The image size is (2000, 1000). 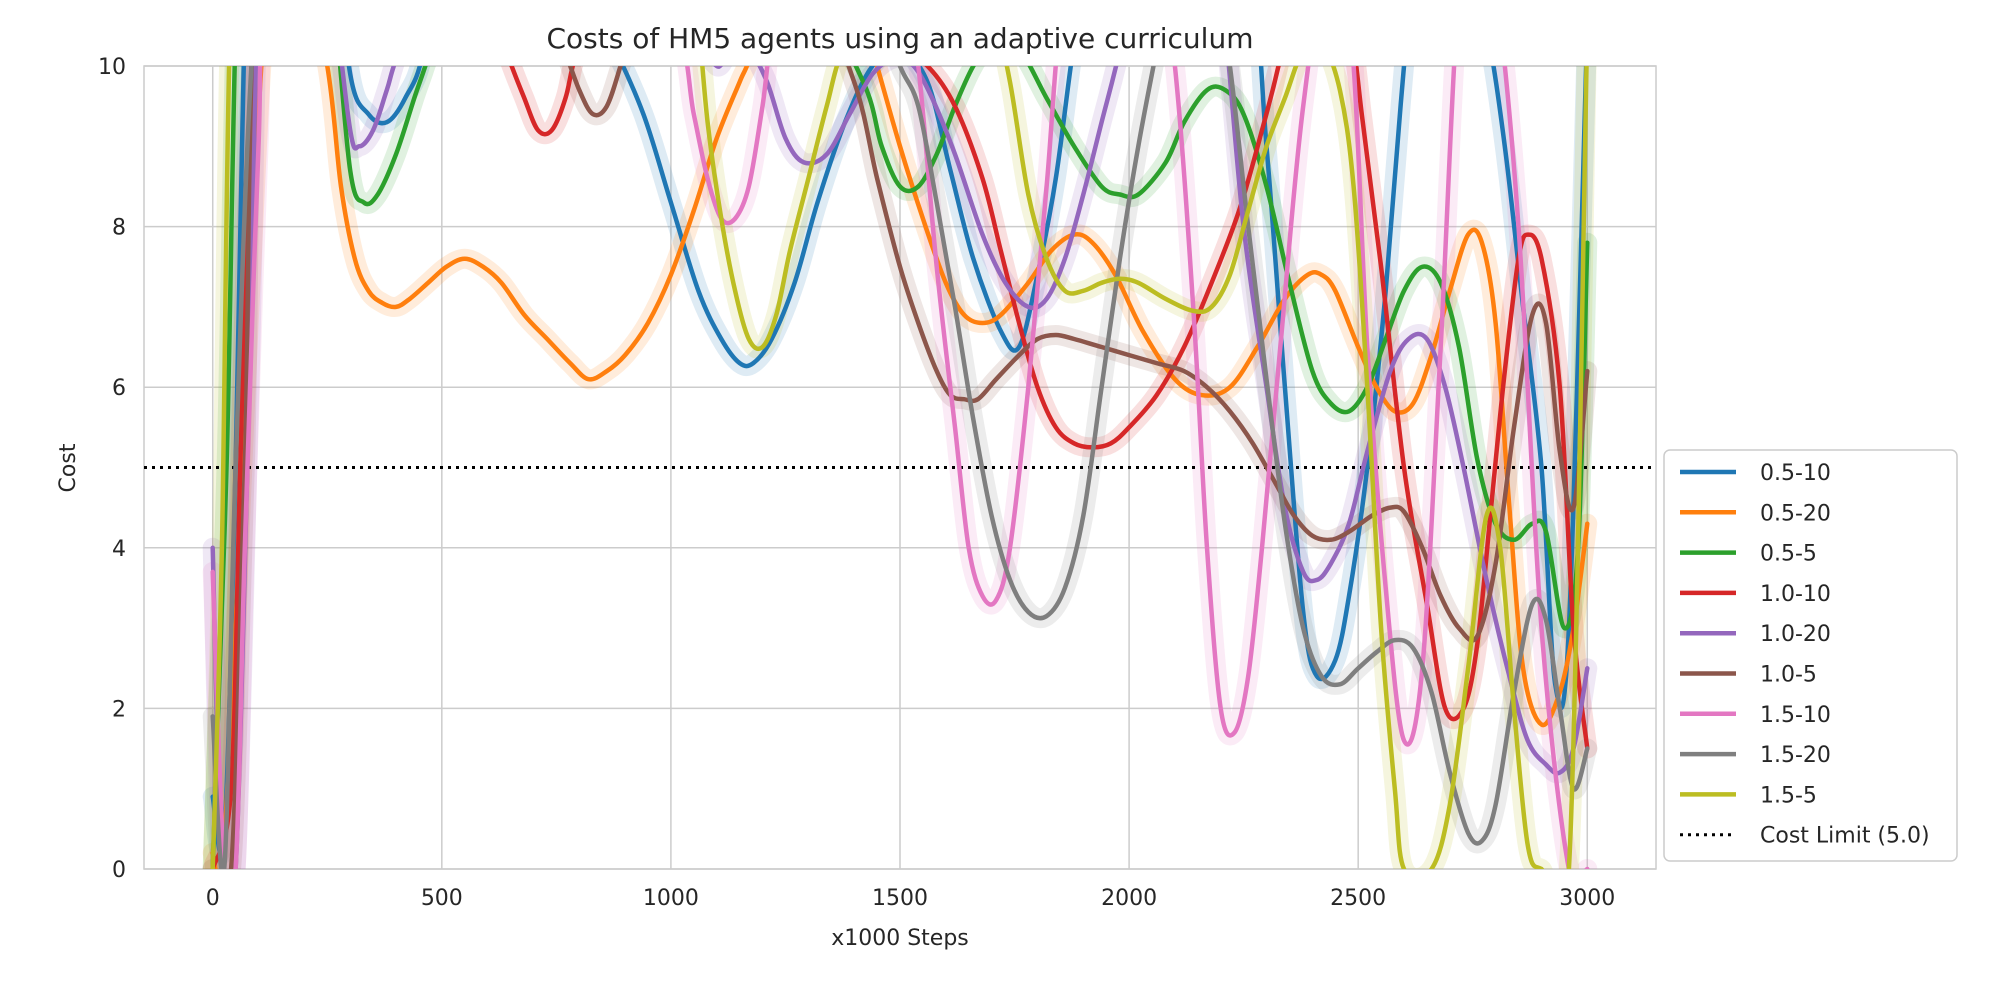 I want to click on legend-item: Cost Limit (5.0), so click(x=1805, y=836).